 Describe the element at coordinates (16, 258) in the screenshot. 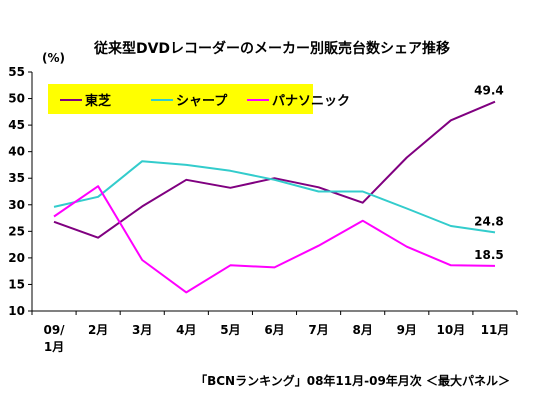

I see `y-tick-label: 20` at that location.